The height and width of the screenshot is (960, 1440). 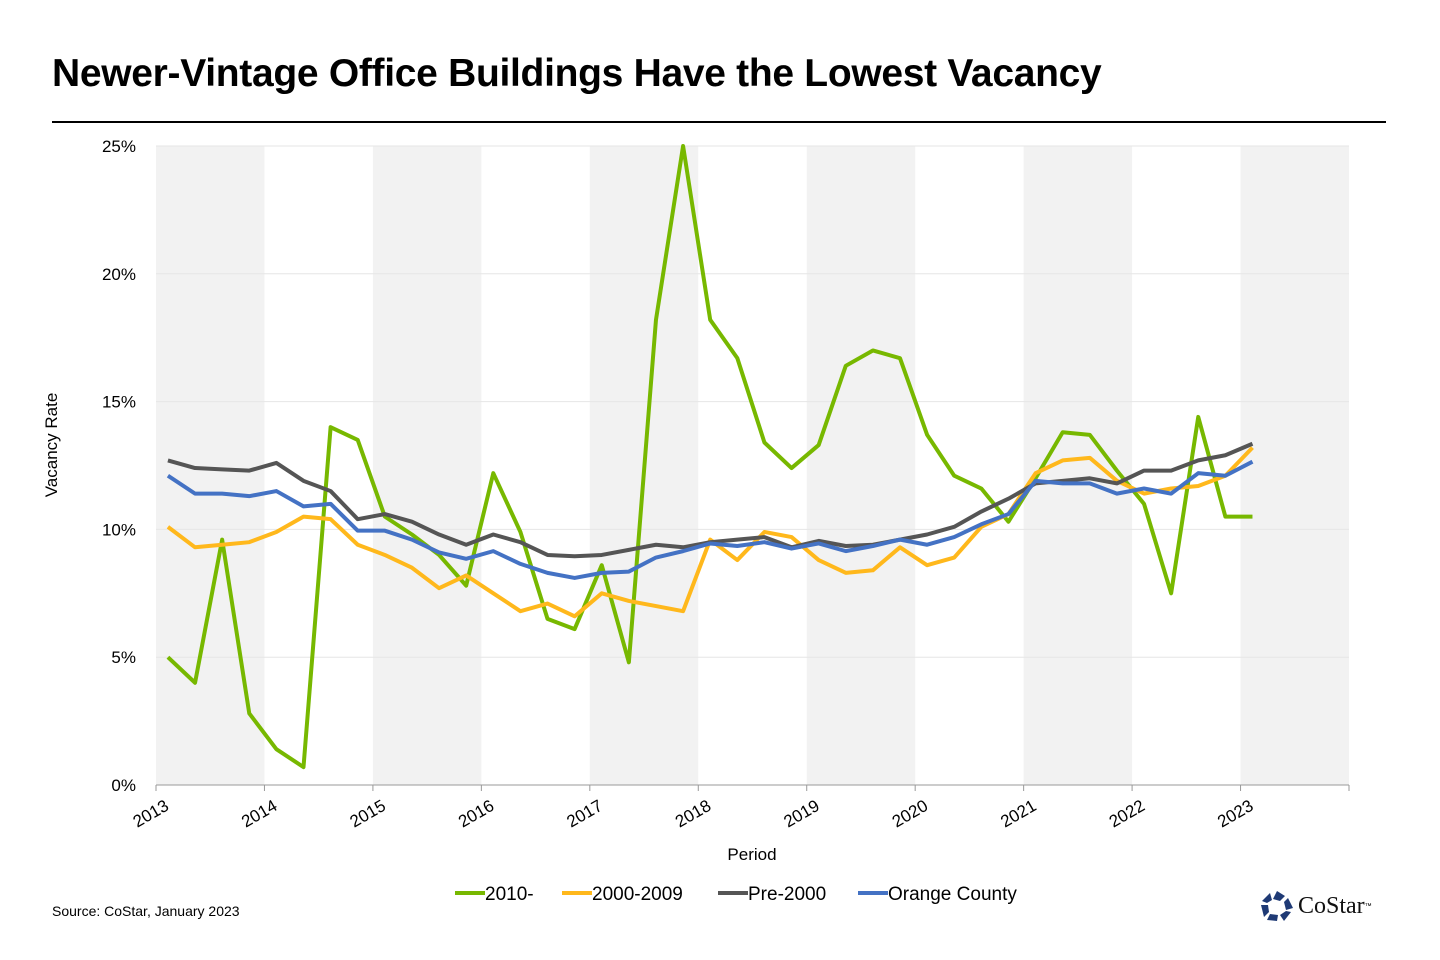 I want to click on x-tick-label: 2013, so click(x=151, y=813).